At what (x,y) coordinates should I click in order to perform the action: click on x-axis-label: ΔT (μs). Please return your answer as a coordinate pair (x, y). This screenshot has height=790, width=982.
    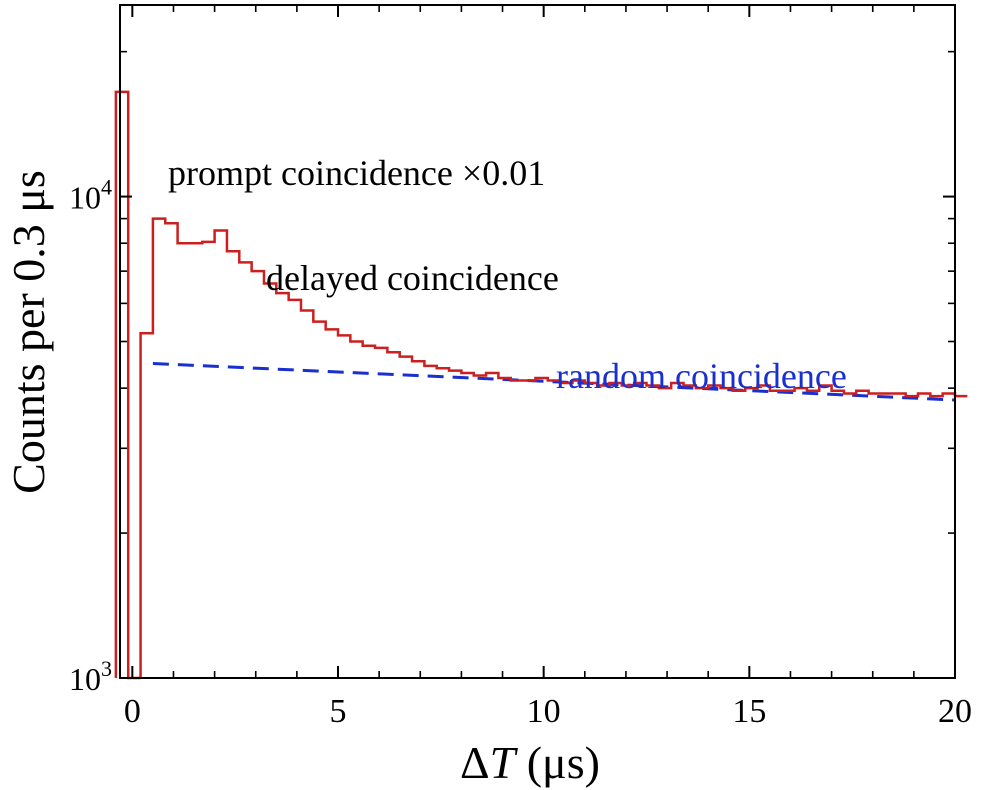
    Looking at the image, I should click on (530, 762).